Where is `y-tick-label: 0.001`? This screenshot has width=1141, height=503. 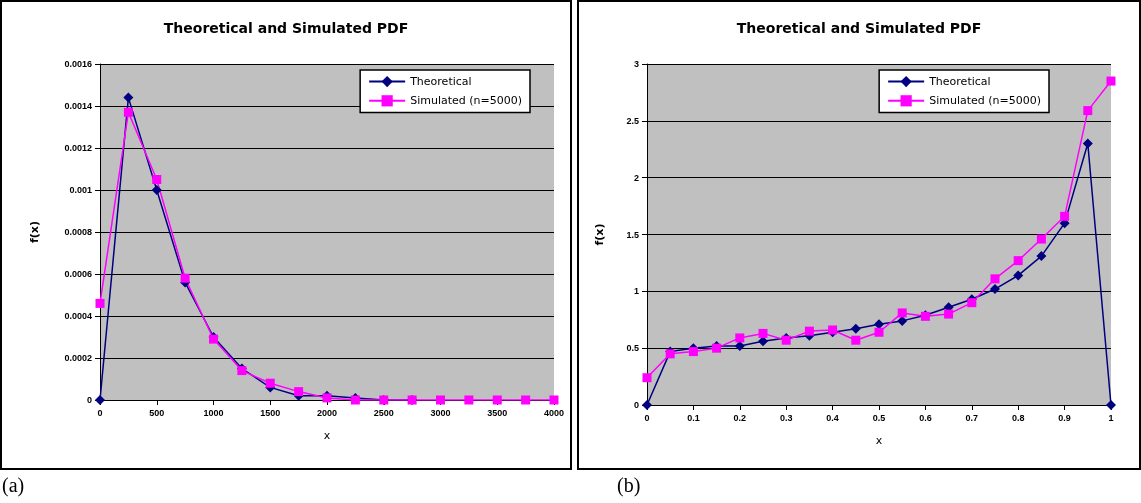
y-tick-label: 0.001 is located at coordinates (80, 190).